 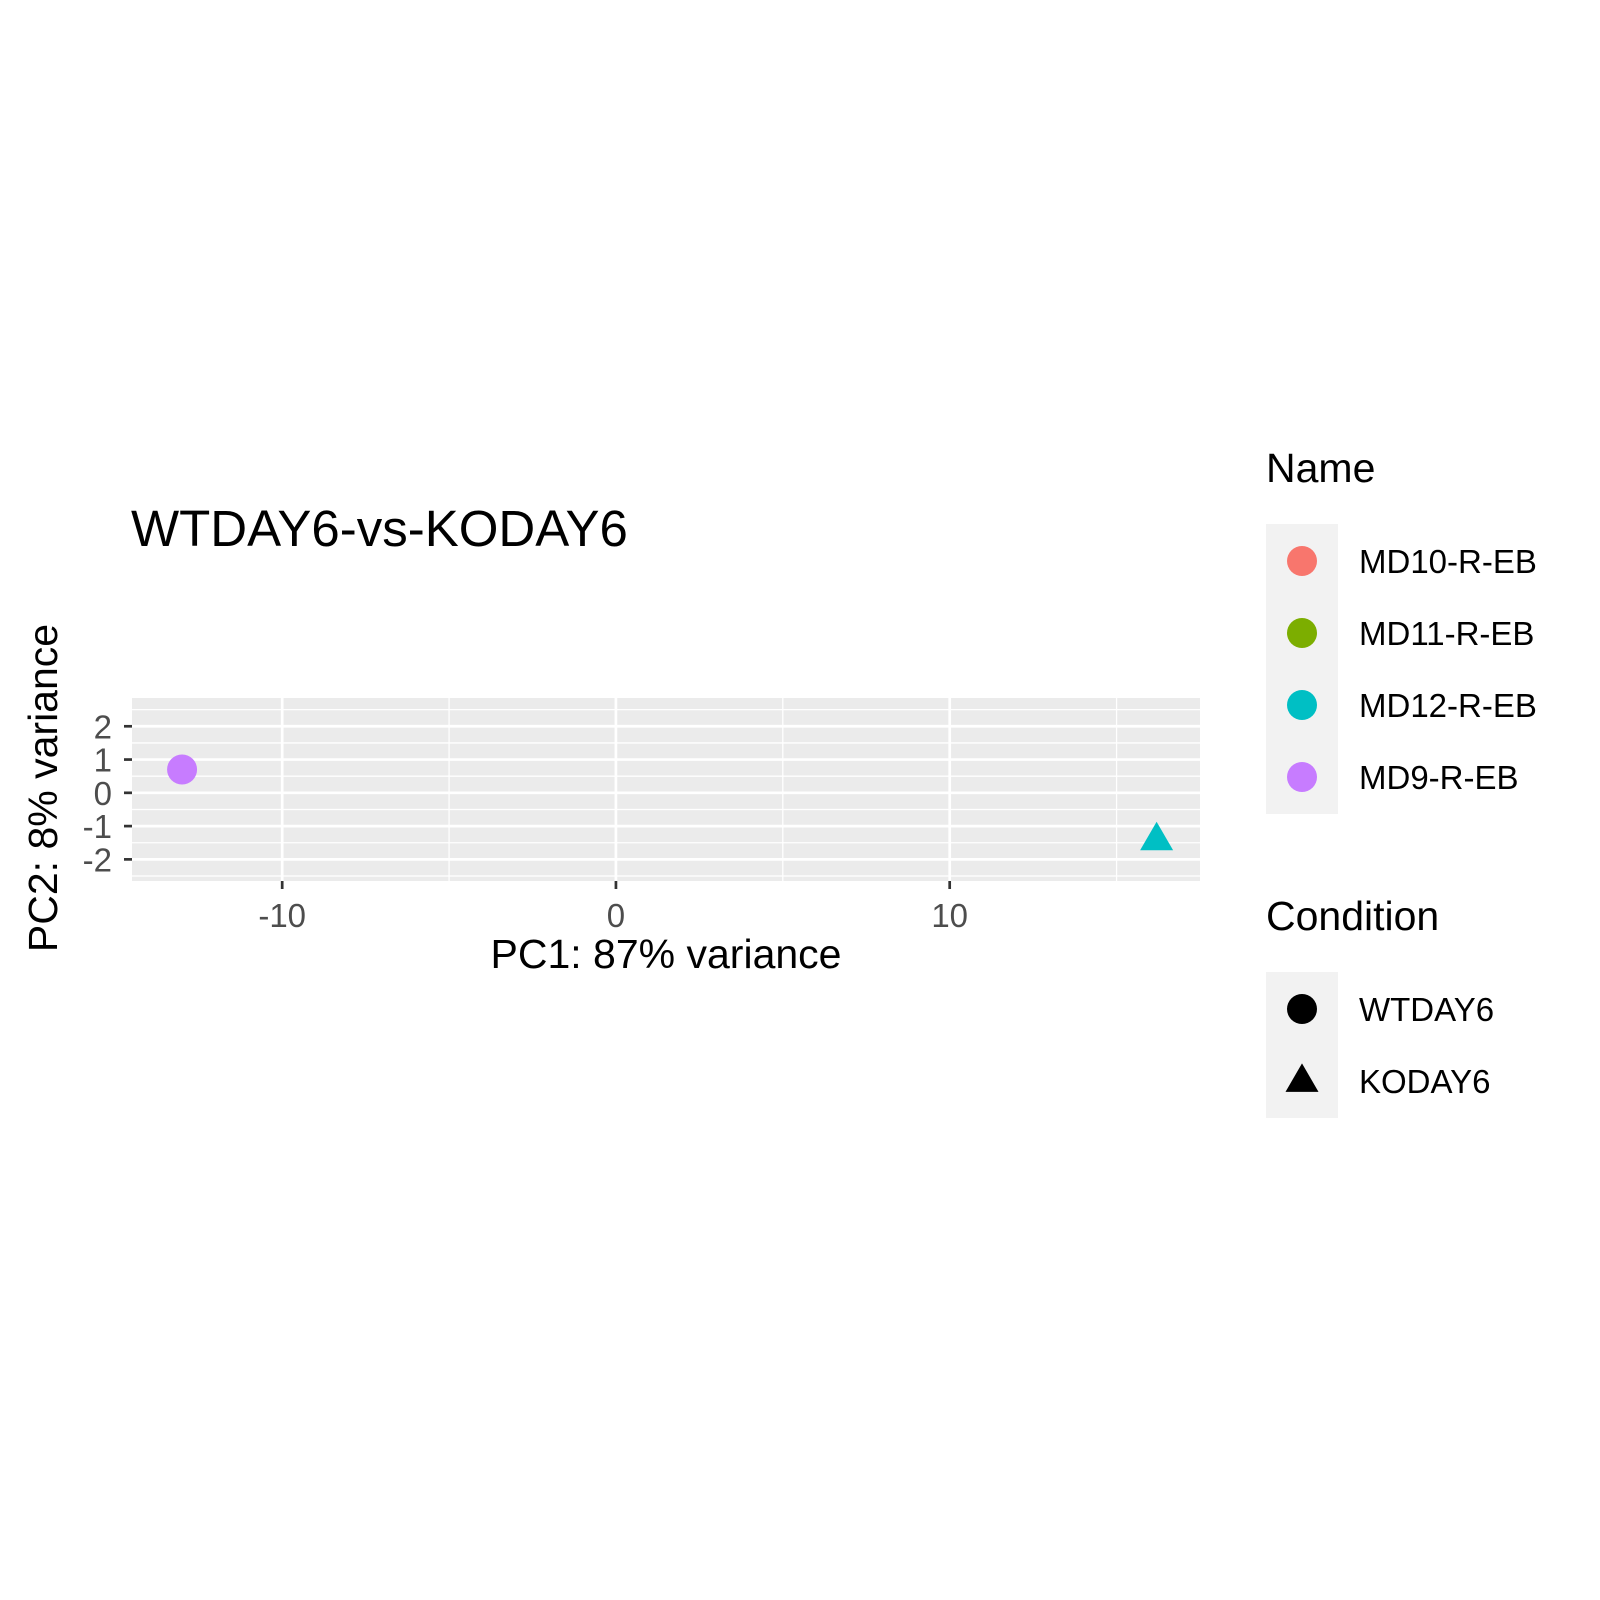 What do you see at coordinates (282, 915) in the screenshot?
I see `x-tick-label: -10` at bounding box center [282, 915].